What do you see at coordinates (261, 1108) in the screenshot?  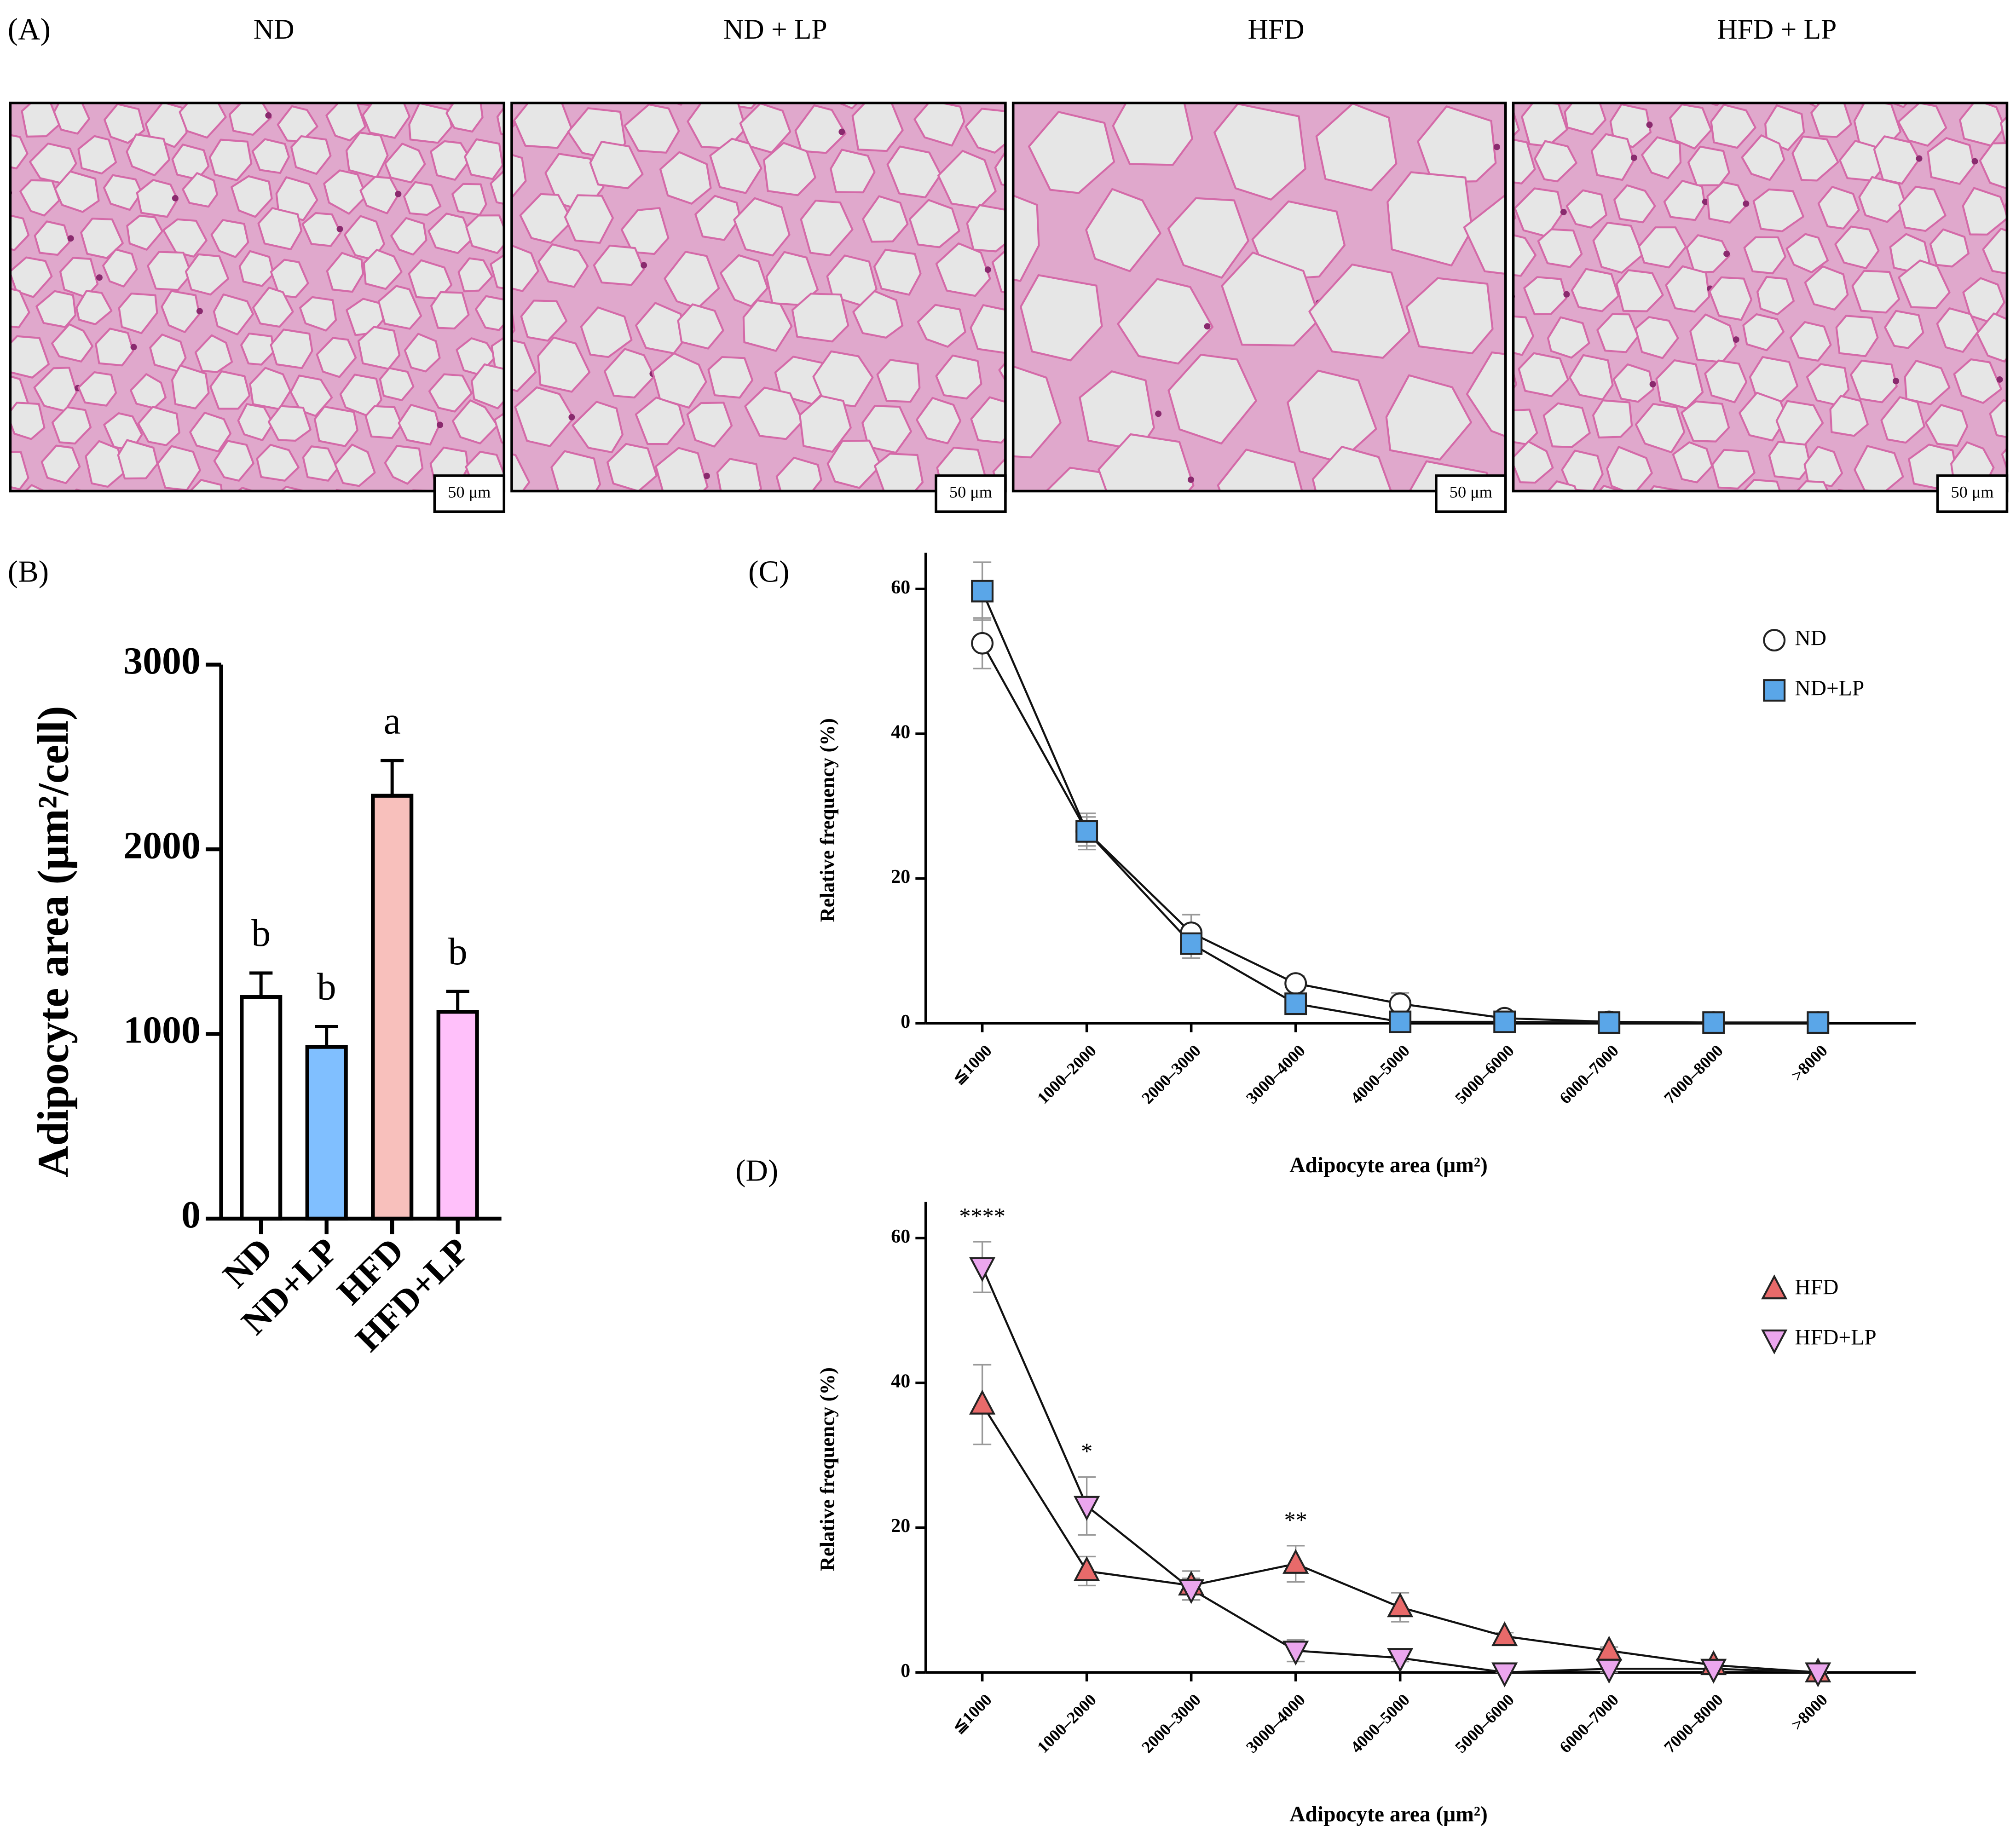 I see `bar` at bounding box center [261, 1108].